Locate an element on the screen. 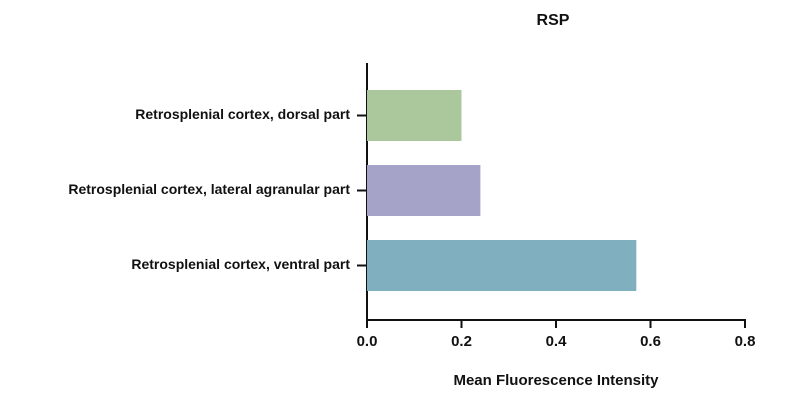 Image resolution: width=805 pixels, height=400 pixels. y-tick-label: Retrosplenial cortex, ventral part is located at coordinates (240, 264).